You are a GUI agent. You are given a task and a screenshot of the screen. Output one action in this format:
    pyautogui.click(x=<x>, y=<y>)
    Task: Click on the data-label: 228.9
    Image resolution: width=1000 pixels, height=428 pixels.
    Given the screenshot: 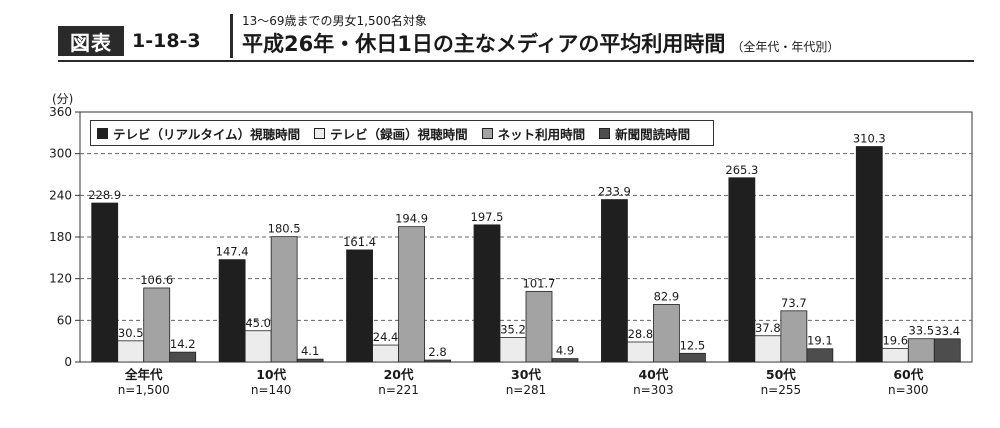 What is the action you would take?
    pyautogui.click(x=104, y=195)
    